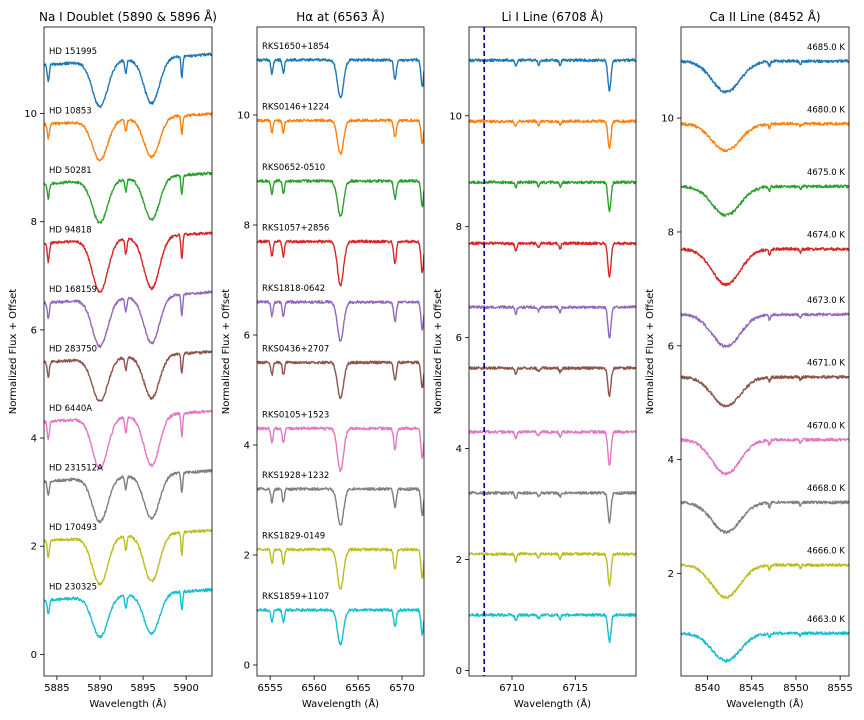  Describe the element at coordinates (293, 168) in the screenshot. I see `series-label: RKS0652-0510` at that location.